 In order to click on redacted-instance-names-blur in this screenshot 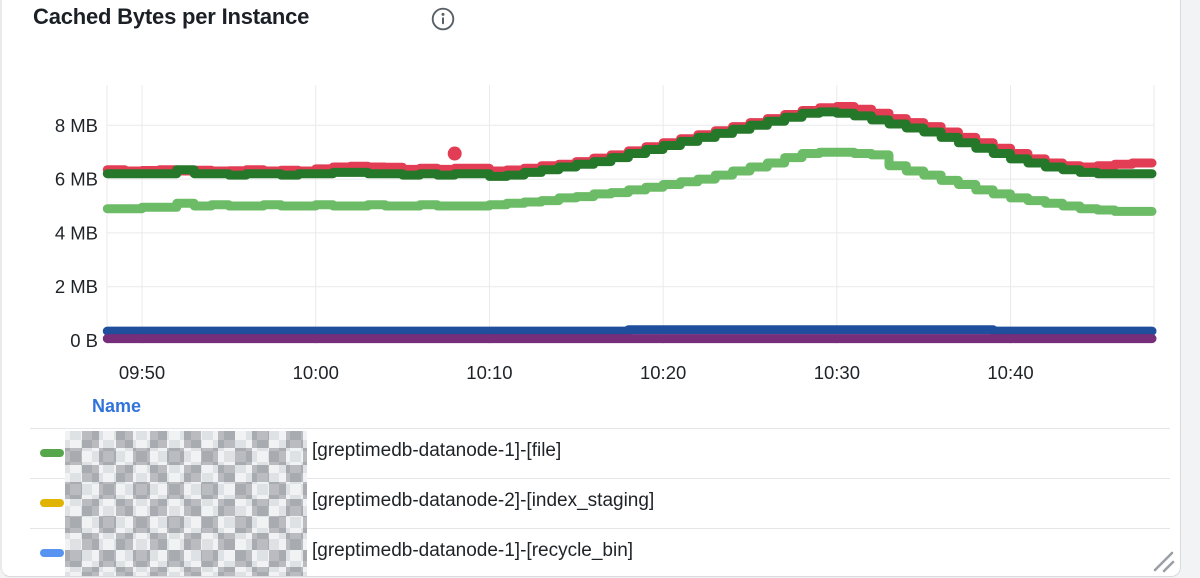, I will do `click(186, 503)`.